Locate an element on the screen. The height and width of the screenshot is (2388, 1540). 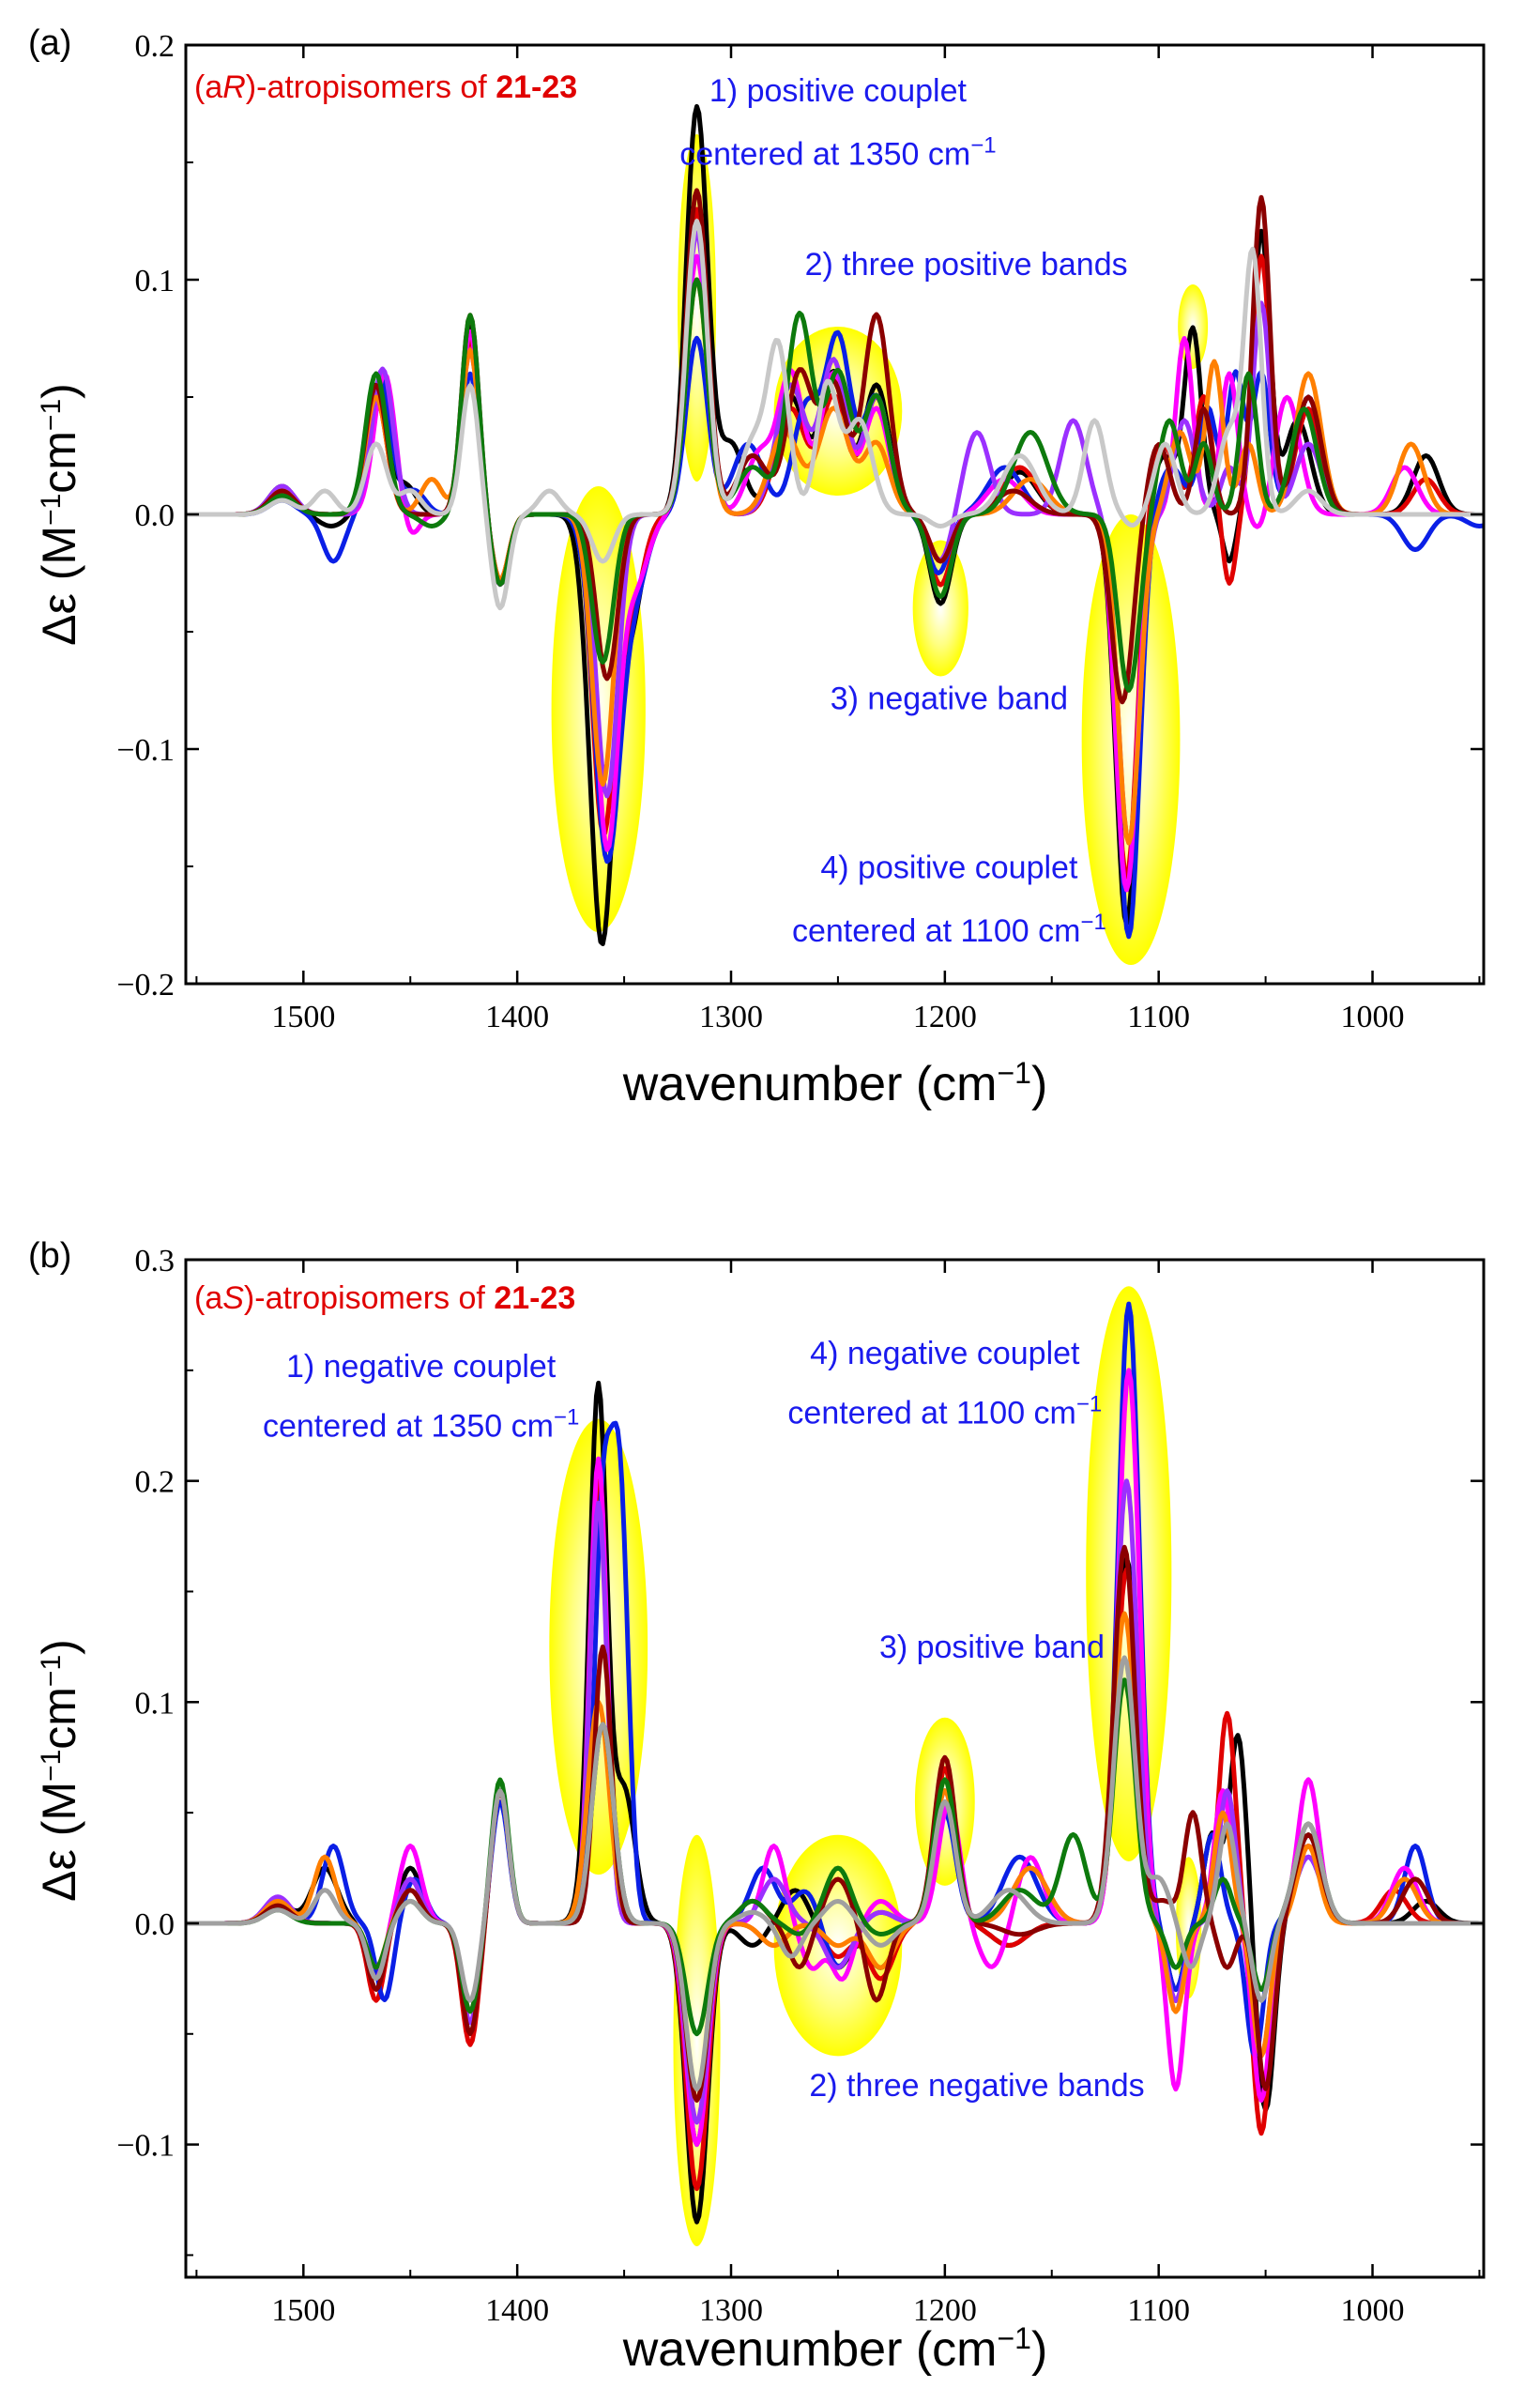
series-line-green is located at coordinates (835, 485).